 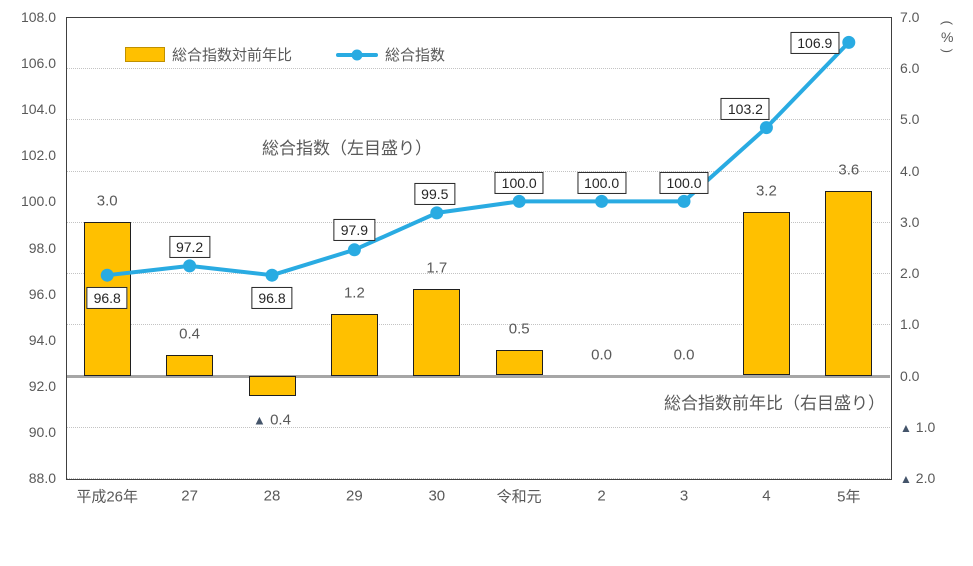 I want to click on left-axis-tick-label: 94.0, so click(x=42, y=339).